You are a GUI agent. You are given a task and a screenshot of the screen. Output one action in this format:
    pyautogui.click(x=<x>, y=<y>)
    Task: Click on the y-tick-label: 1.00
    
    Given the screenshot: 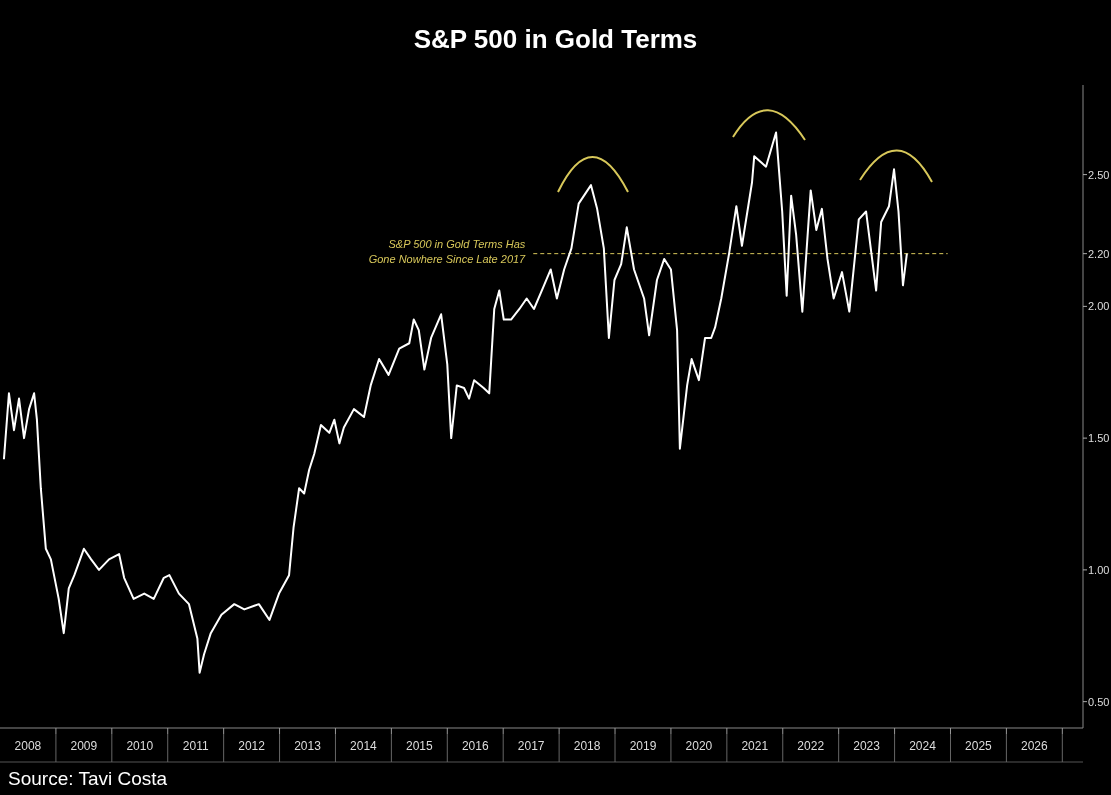 What is the action you would take?
    pyautogui.click(x=1099, y=569)
    